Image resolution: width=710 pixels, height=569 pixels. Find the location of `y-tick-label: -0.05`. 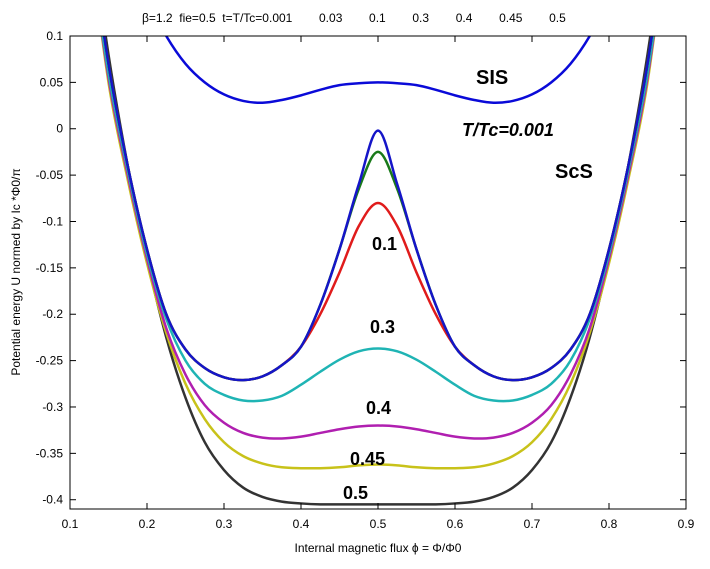

y-tick-label: -0.05 is located at coordinates (50, 175).